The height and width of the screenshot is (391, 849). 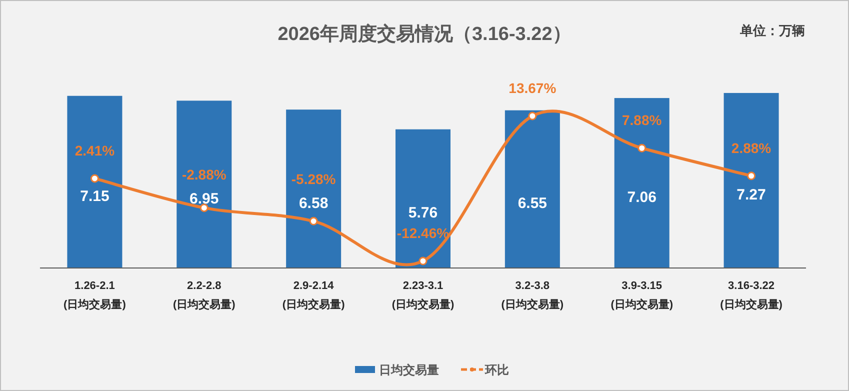 I want to click on data-label: 6.58, so click(x=313, y=203).